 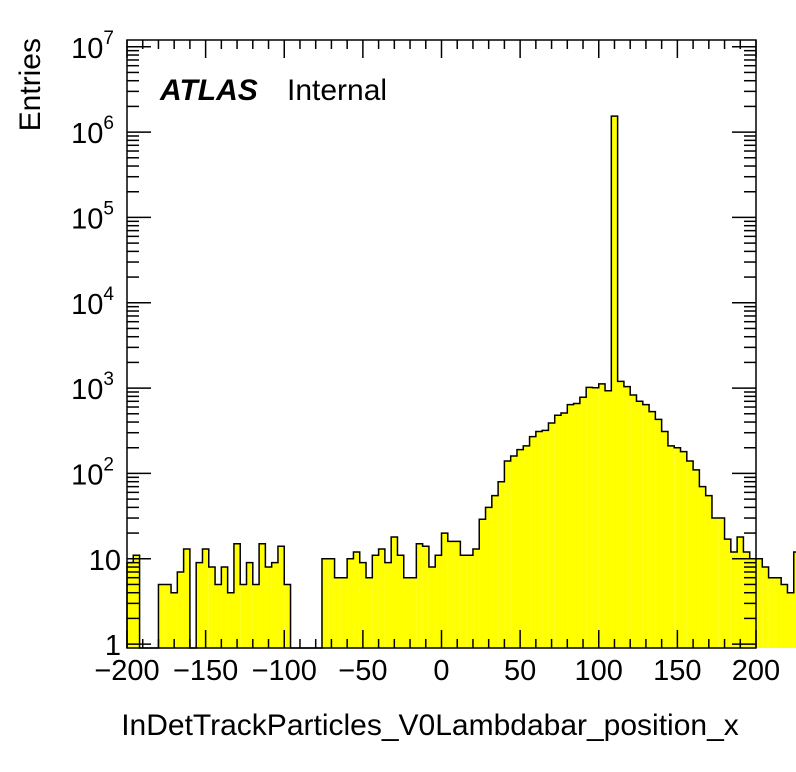 I want to click on x-tick-label: −150, so click(x=205, y=671).